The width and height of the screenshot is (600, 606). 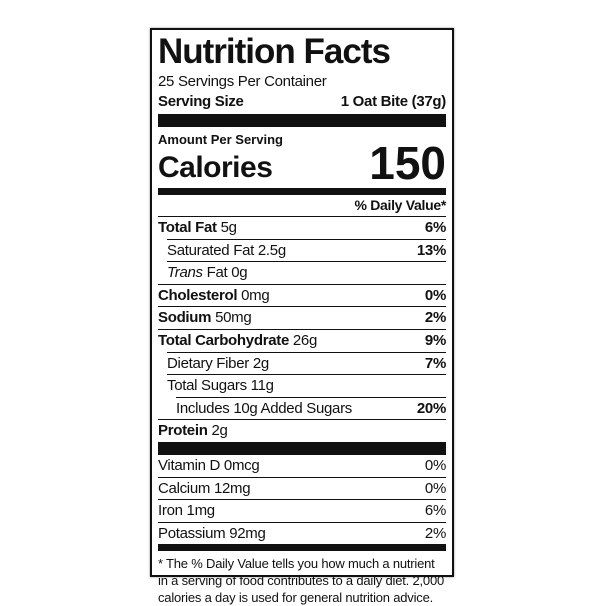 I want to click on nutrient: Total Carbohydrate 26g, so click(x=237, y=341).